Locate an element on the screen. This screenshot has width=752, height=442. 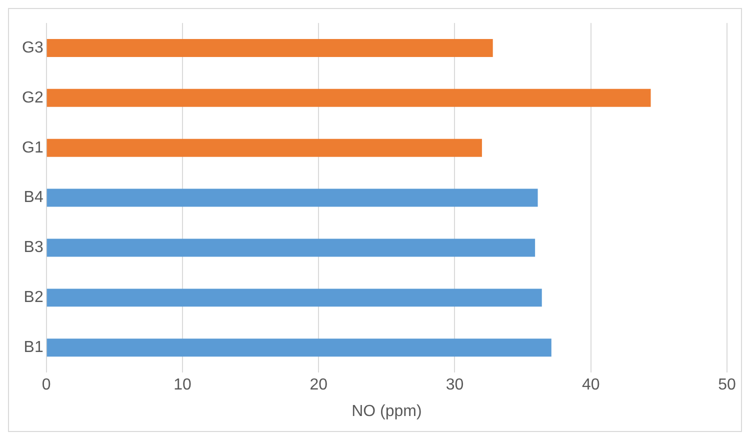
x-tick-label: 20 is located at coordinates (319, 385).